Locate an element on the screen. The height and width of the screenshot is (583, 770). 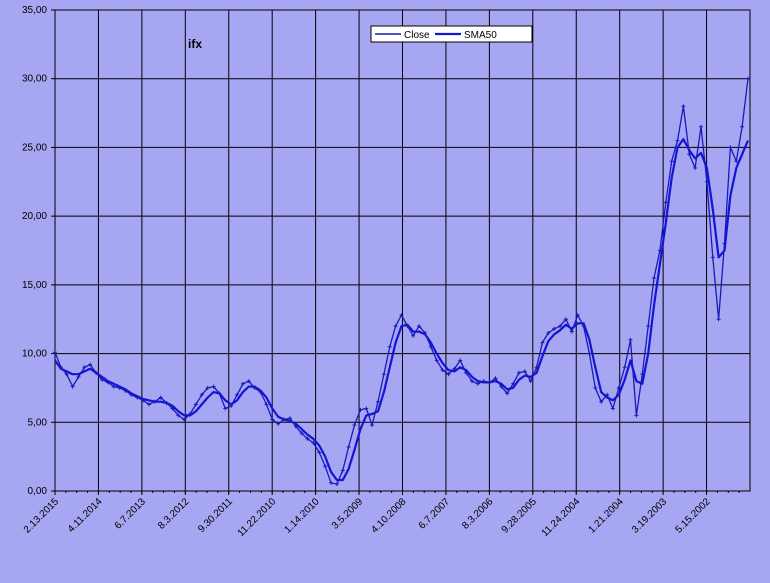
legend: Close SMA50 is located at coordinates (451, 34).